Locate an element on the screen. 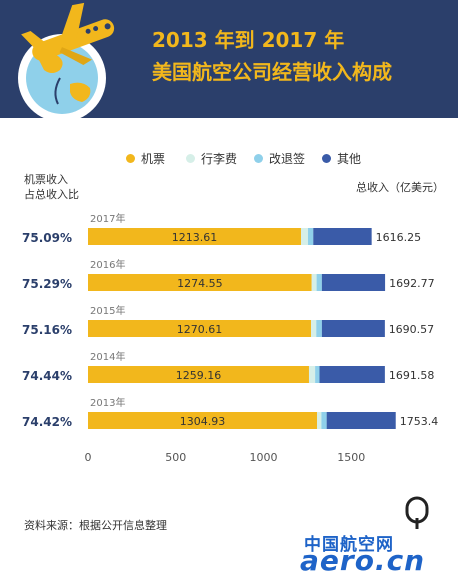 Image resolution: width=458 pixels, height=582 pixels. legend-item-baggage: 行李费 is located at coordinates (211, 158).